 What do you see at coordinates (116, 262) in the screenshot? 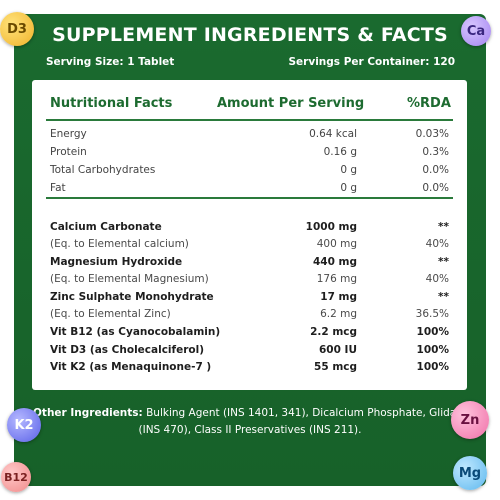
I see `nutrient-name: Magnesium Hydroxide` at bounding box center [116, 262].